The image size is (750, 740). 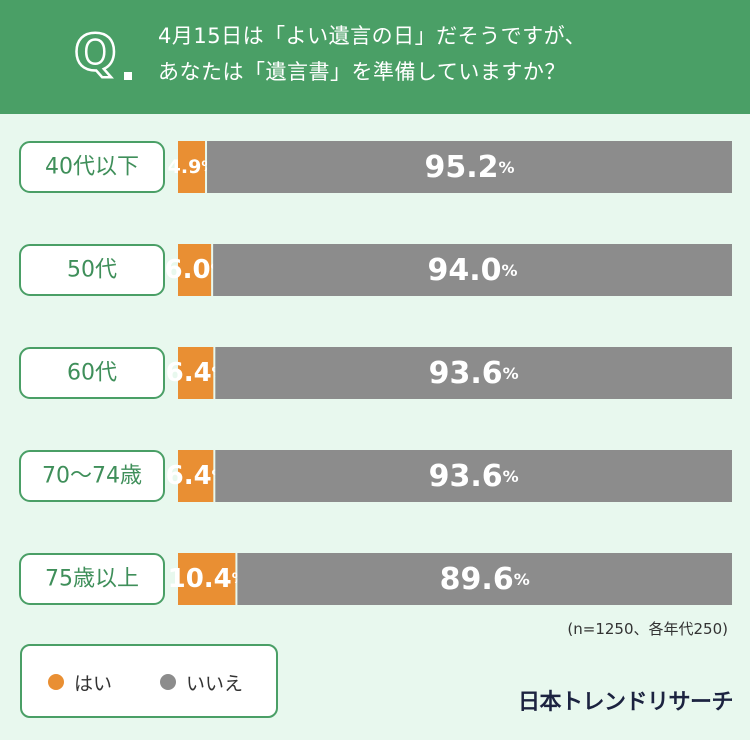 I want to click on q-dot-icon, so click(x=128, y=76).